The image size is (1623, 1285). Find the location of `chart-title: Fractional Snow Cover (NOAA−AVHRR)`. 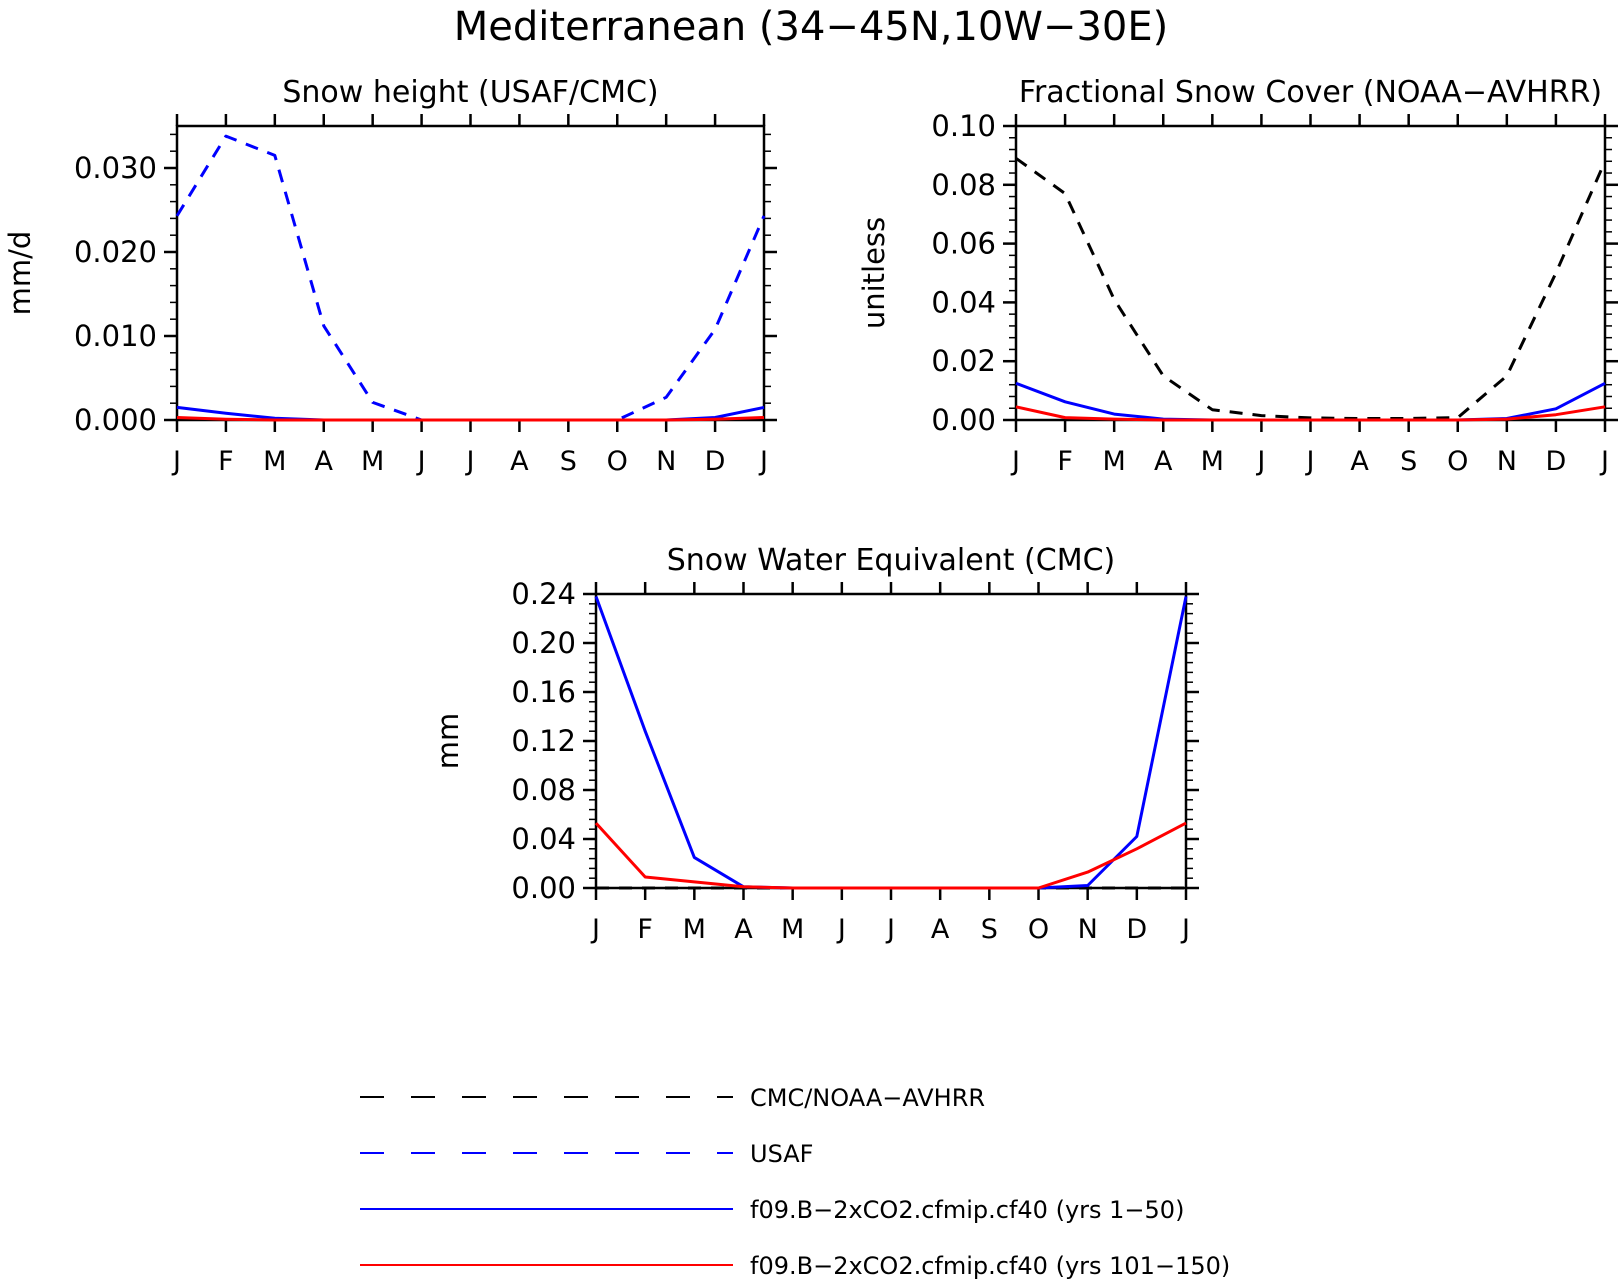

chart-title: Fractional Snow Cover (NOAA−AVHRR) is located at coordinates (1310, 92).